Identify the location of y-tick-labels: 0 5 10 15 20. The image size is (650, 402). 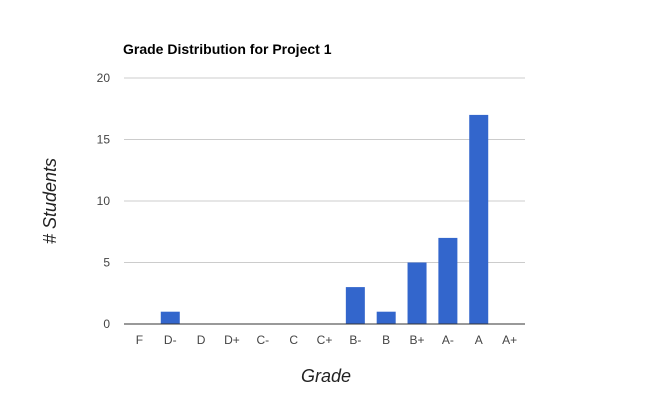
(104, 201).